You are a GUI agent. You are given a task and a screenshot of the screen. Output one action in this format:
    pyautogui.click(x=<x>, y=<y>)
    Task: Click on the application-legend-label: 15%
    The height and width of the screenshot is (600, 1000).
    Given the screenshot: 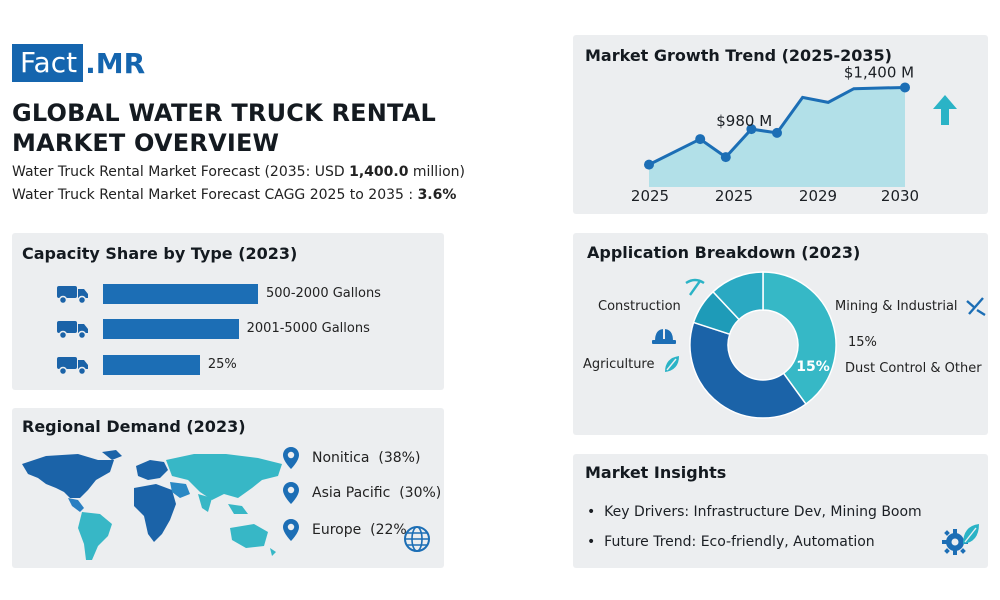 What is the action you would take?
    pyautogui.click(x=862, y=342)
    